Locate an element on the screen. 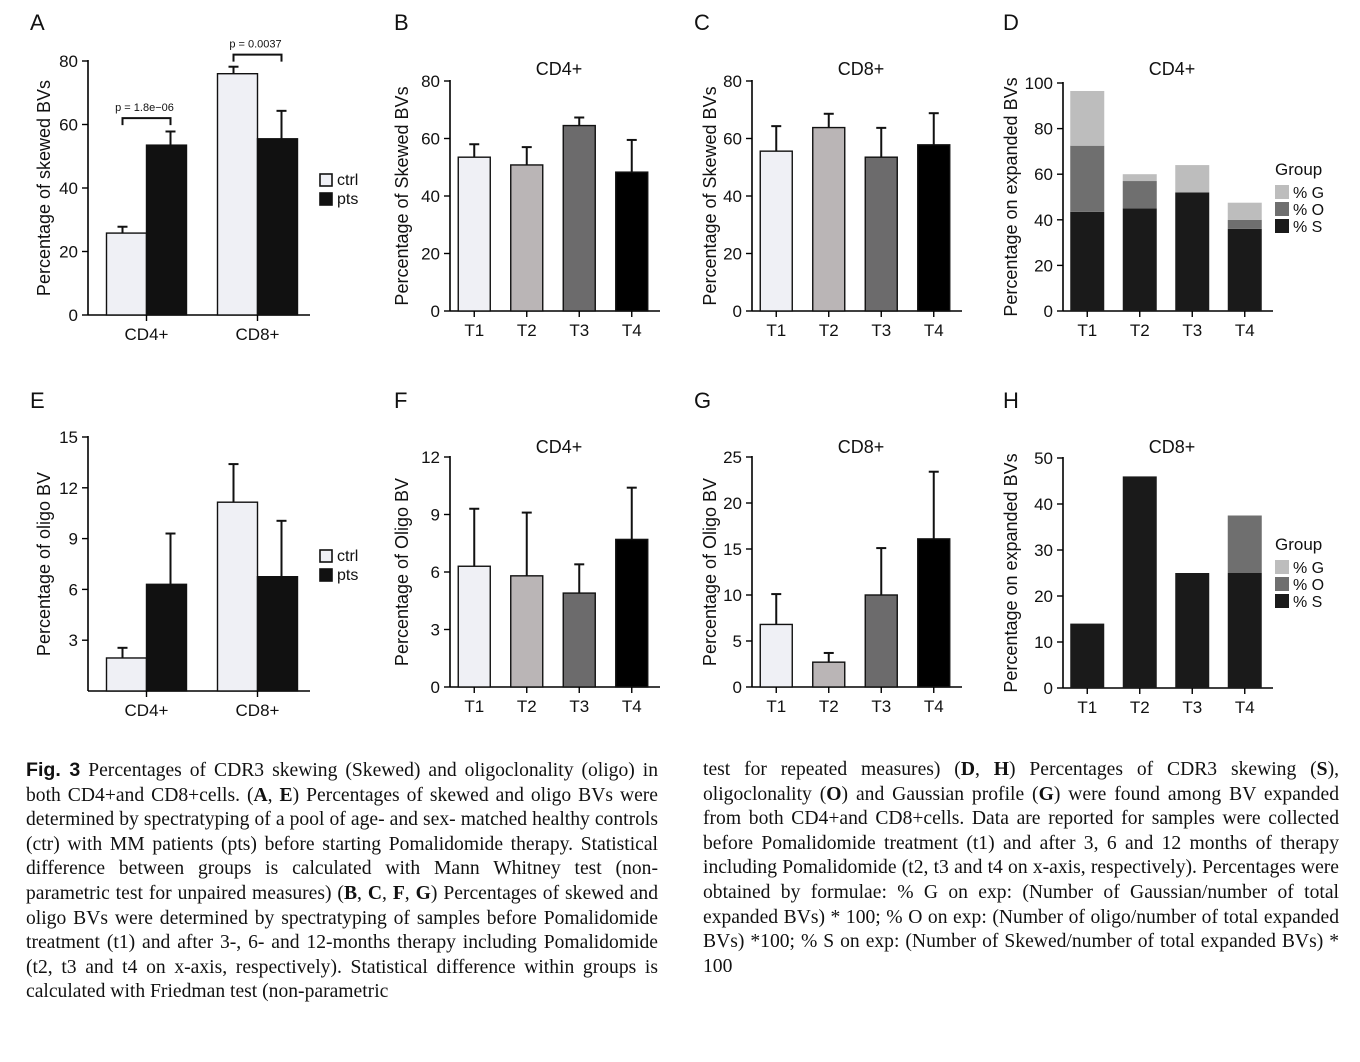  panel-f-y-tick-label: 6 is located at coordinates (435, 572).